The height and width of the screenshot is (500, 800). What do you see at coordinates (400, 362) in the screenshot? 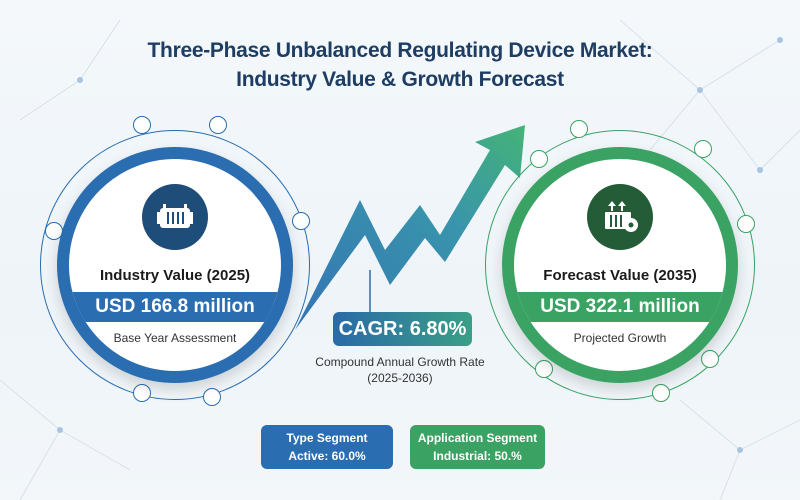
I see `cagr-subtitle: Compound Annual Growth Rate` at bounding box center [400, 362].